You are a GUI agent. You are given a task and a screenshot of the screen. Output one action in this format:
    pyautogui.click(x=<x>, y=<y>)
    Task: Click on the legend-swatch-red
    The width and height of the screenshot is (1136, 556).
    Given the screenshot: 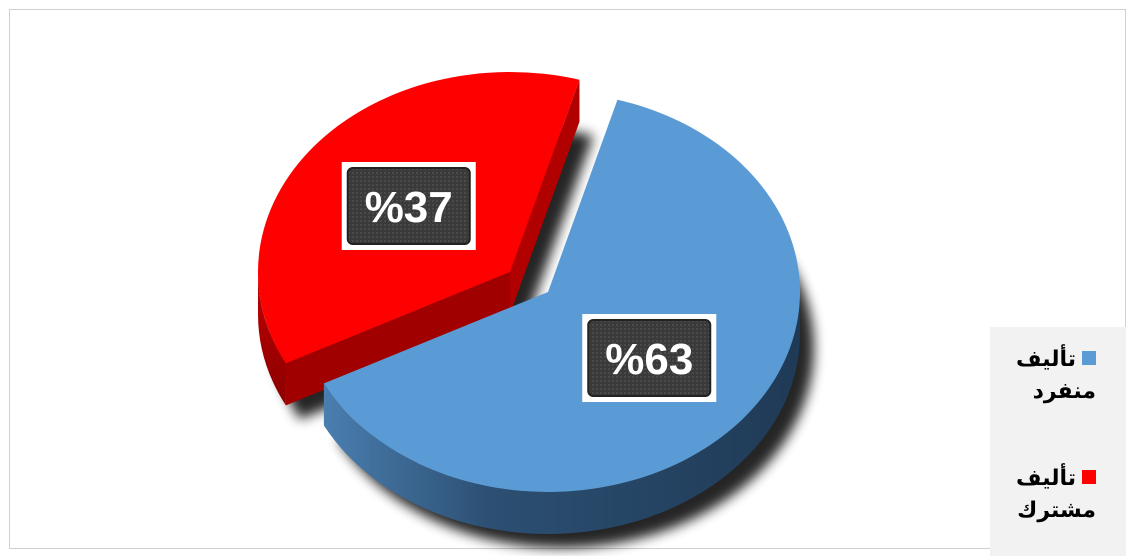 What is the action you would take?
    pyautogui.click(x=1089, y=477)
    